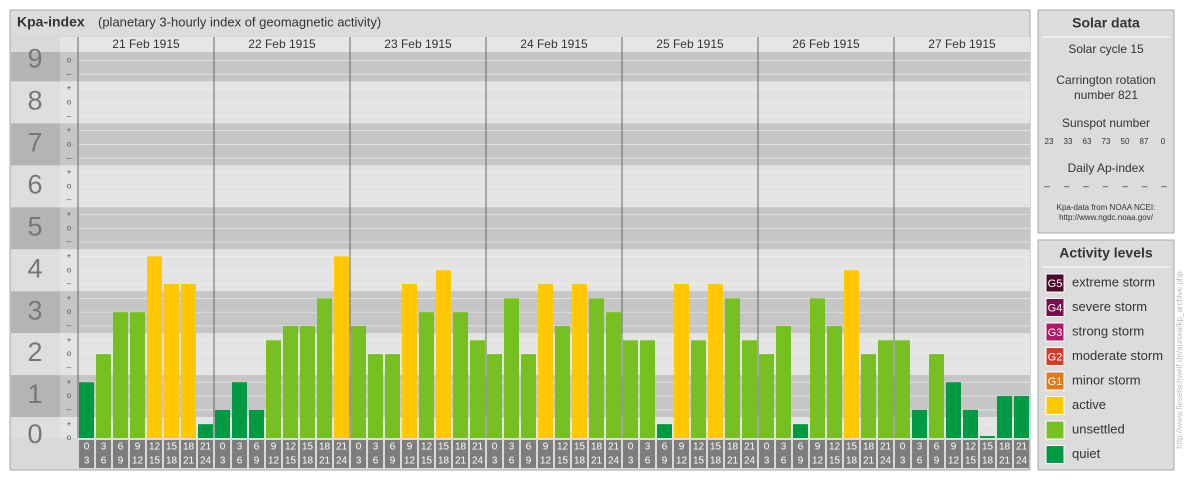 Image resolution: width=1184 pixels, height=480 pixels. What do you see at coordinates (1125, 141) in the screenshot?
I see `sunspot-value: 50` at bounding box center [1125, 141].